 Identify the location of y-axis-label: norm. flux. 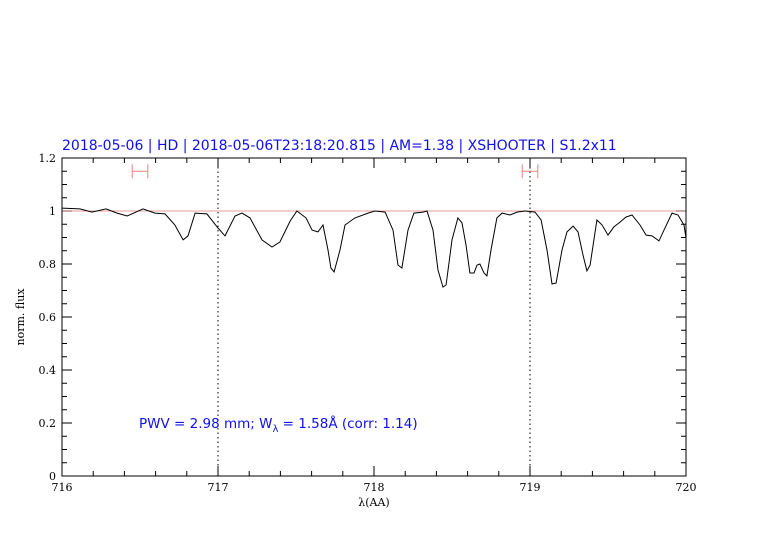
(20, 317).